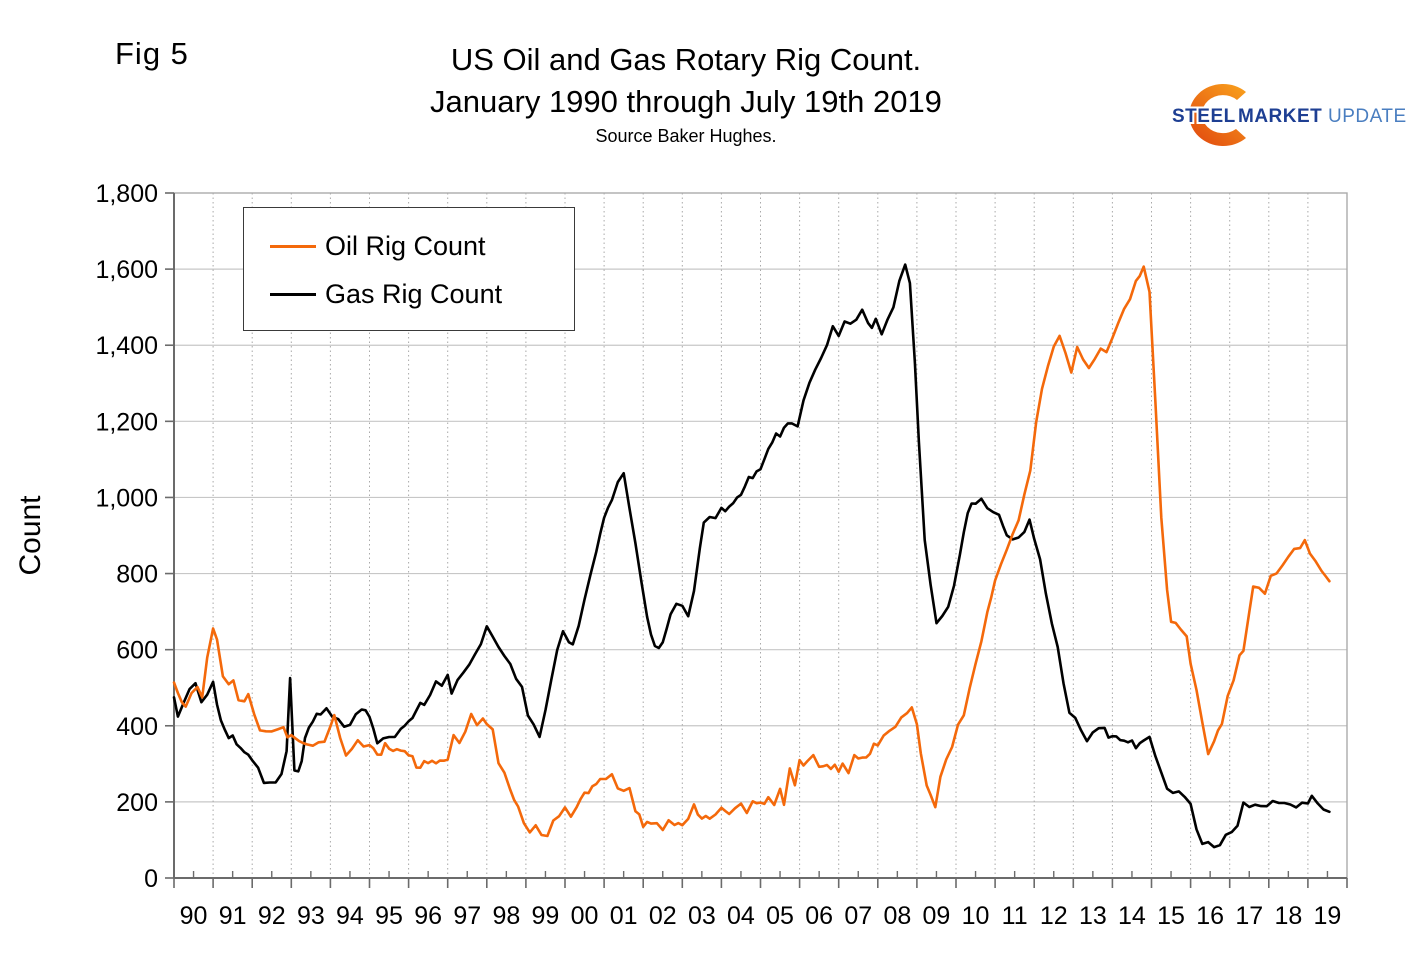 This screenshot has height=973, width=1420. I want to click on logo-word-market: MARKET, so click(1280, 116).